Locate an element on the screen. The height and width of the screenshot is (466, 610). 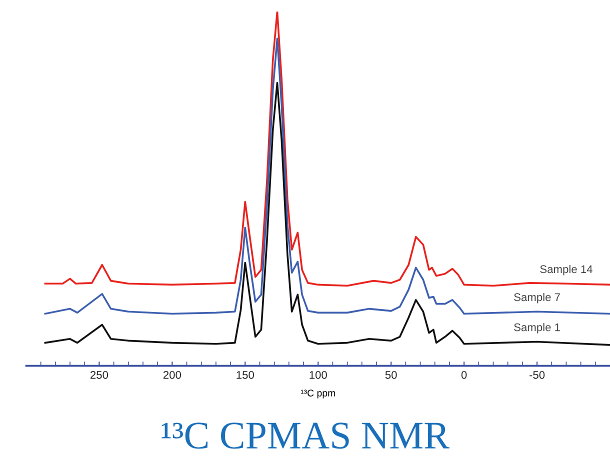
series-label: Sample 14 is located at coordinates (566, 270).